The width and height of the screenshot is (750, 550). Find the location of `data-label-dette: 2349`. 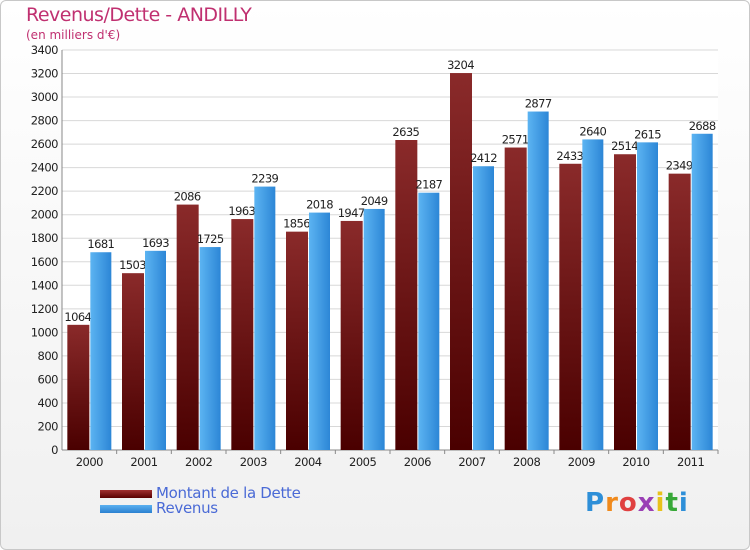

data-label-dette: 2349 is located at coordinates (679, 166).